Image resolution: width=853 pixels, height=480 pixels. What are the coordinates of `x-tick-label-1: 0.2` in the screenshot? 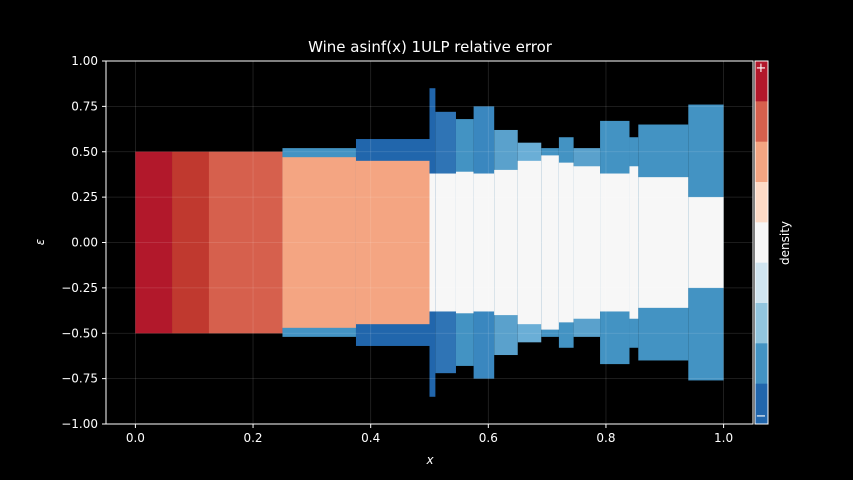 It's located at (252, 438).